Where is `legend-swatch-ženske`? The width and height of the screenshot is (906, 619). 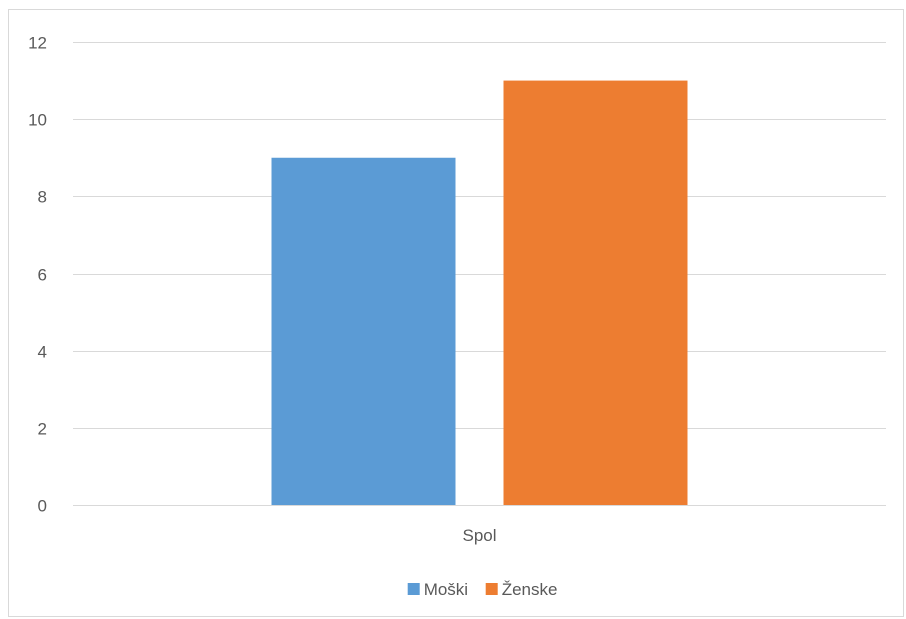 legend-swatch-ženske is located at coordinates (491, 589).